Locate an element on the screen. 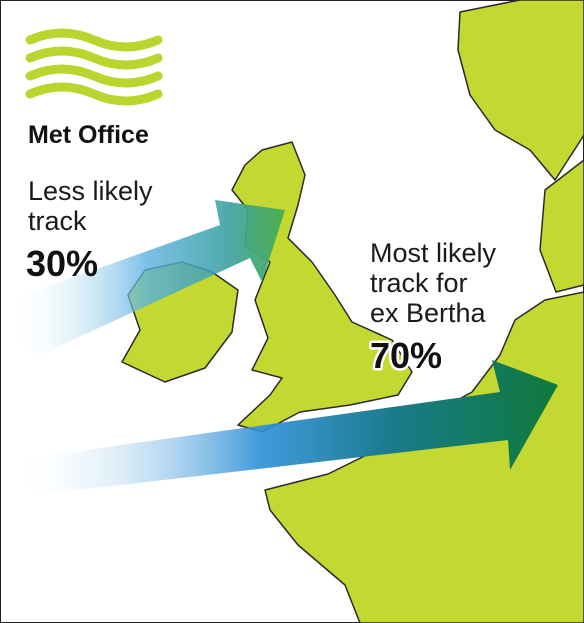 This screenshot has width=584, height=623. track-label: Less likely is located at coordinates (90, 191).